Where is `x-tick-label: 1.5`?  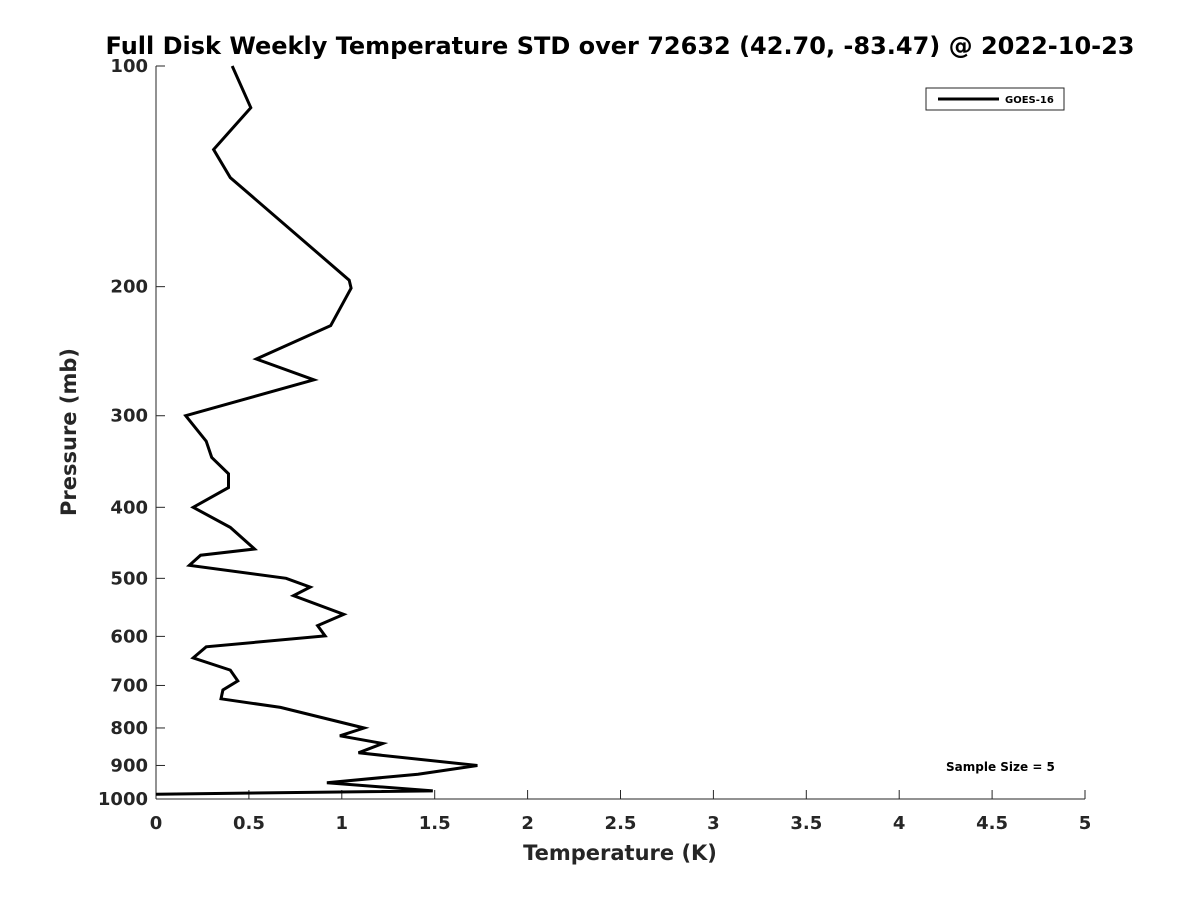 x-tick-label: 1.5 is located at coordinates (435, 823).